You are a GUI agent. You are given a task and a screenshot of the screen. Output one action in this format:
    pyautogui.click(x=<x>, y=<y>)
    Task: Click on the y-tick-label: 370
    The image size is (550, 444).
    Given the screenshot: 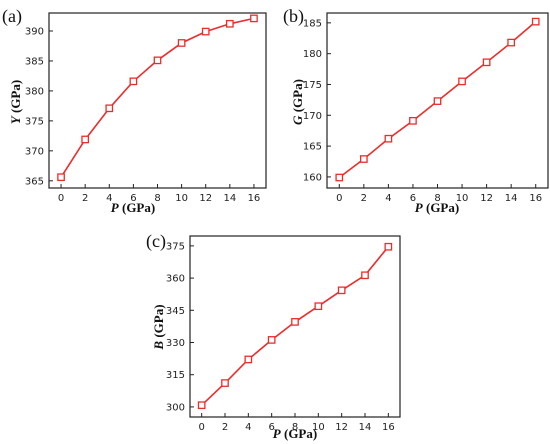 What is the action you would take?
    pyautogui.click(x=34, y=151)
    